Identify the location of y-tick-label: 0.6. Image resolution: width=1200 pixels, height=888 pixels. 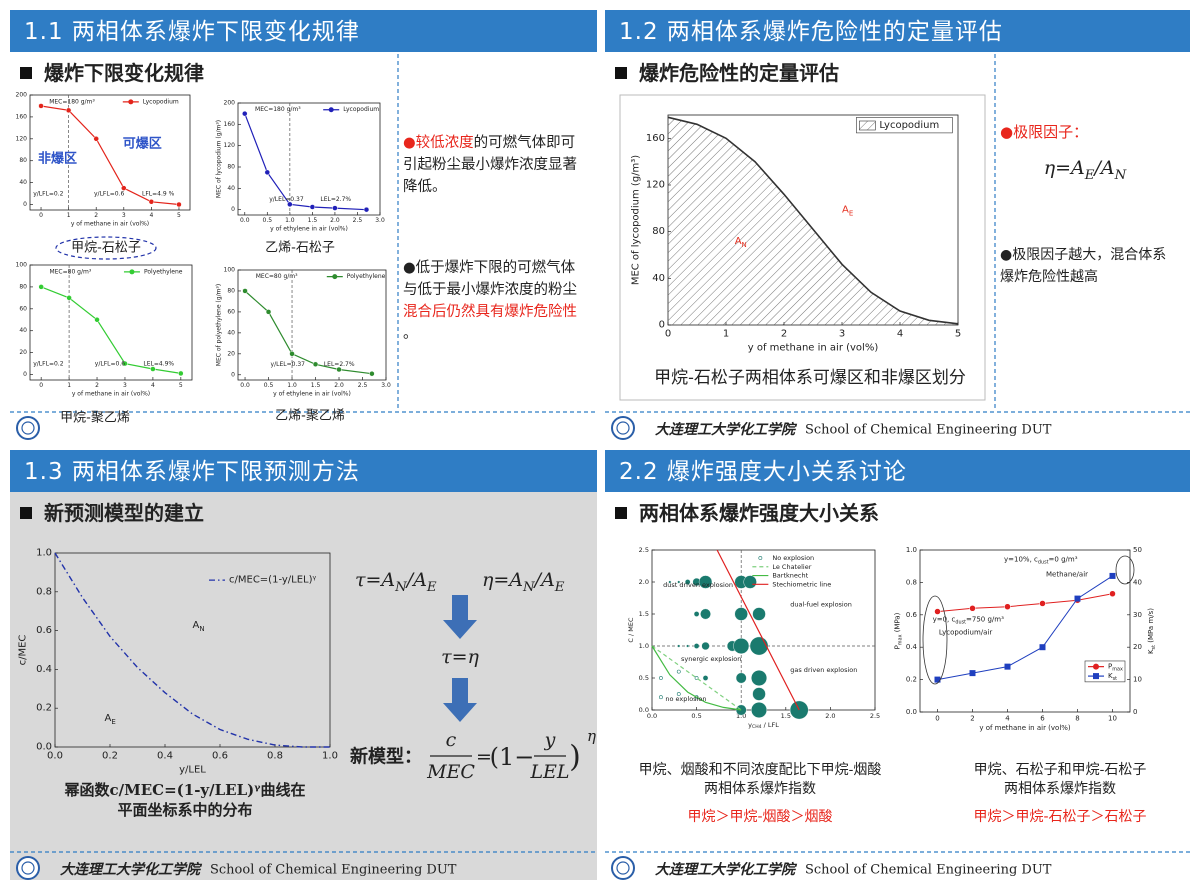
(912, 615).